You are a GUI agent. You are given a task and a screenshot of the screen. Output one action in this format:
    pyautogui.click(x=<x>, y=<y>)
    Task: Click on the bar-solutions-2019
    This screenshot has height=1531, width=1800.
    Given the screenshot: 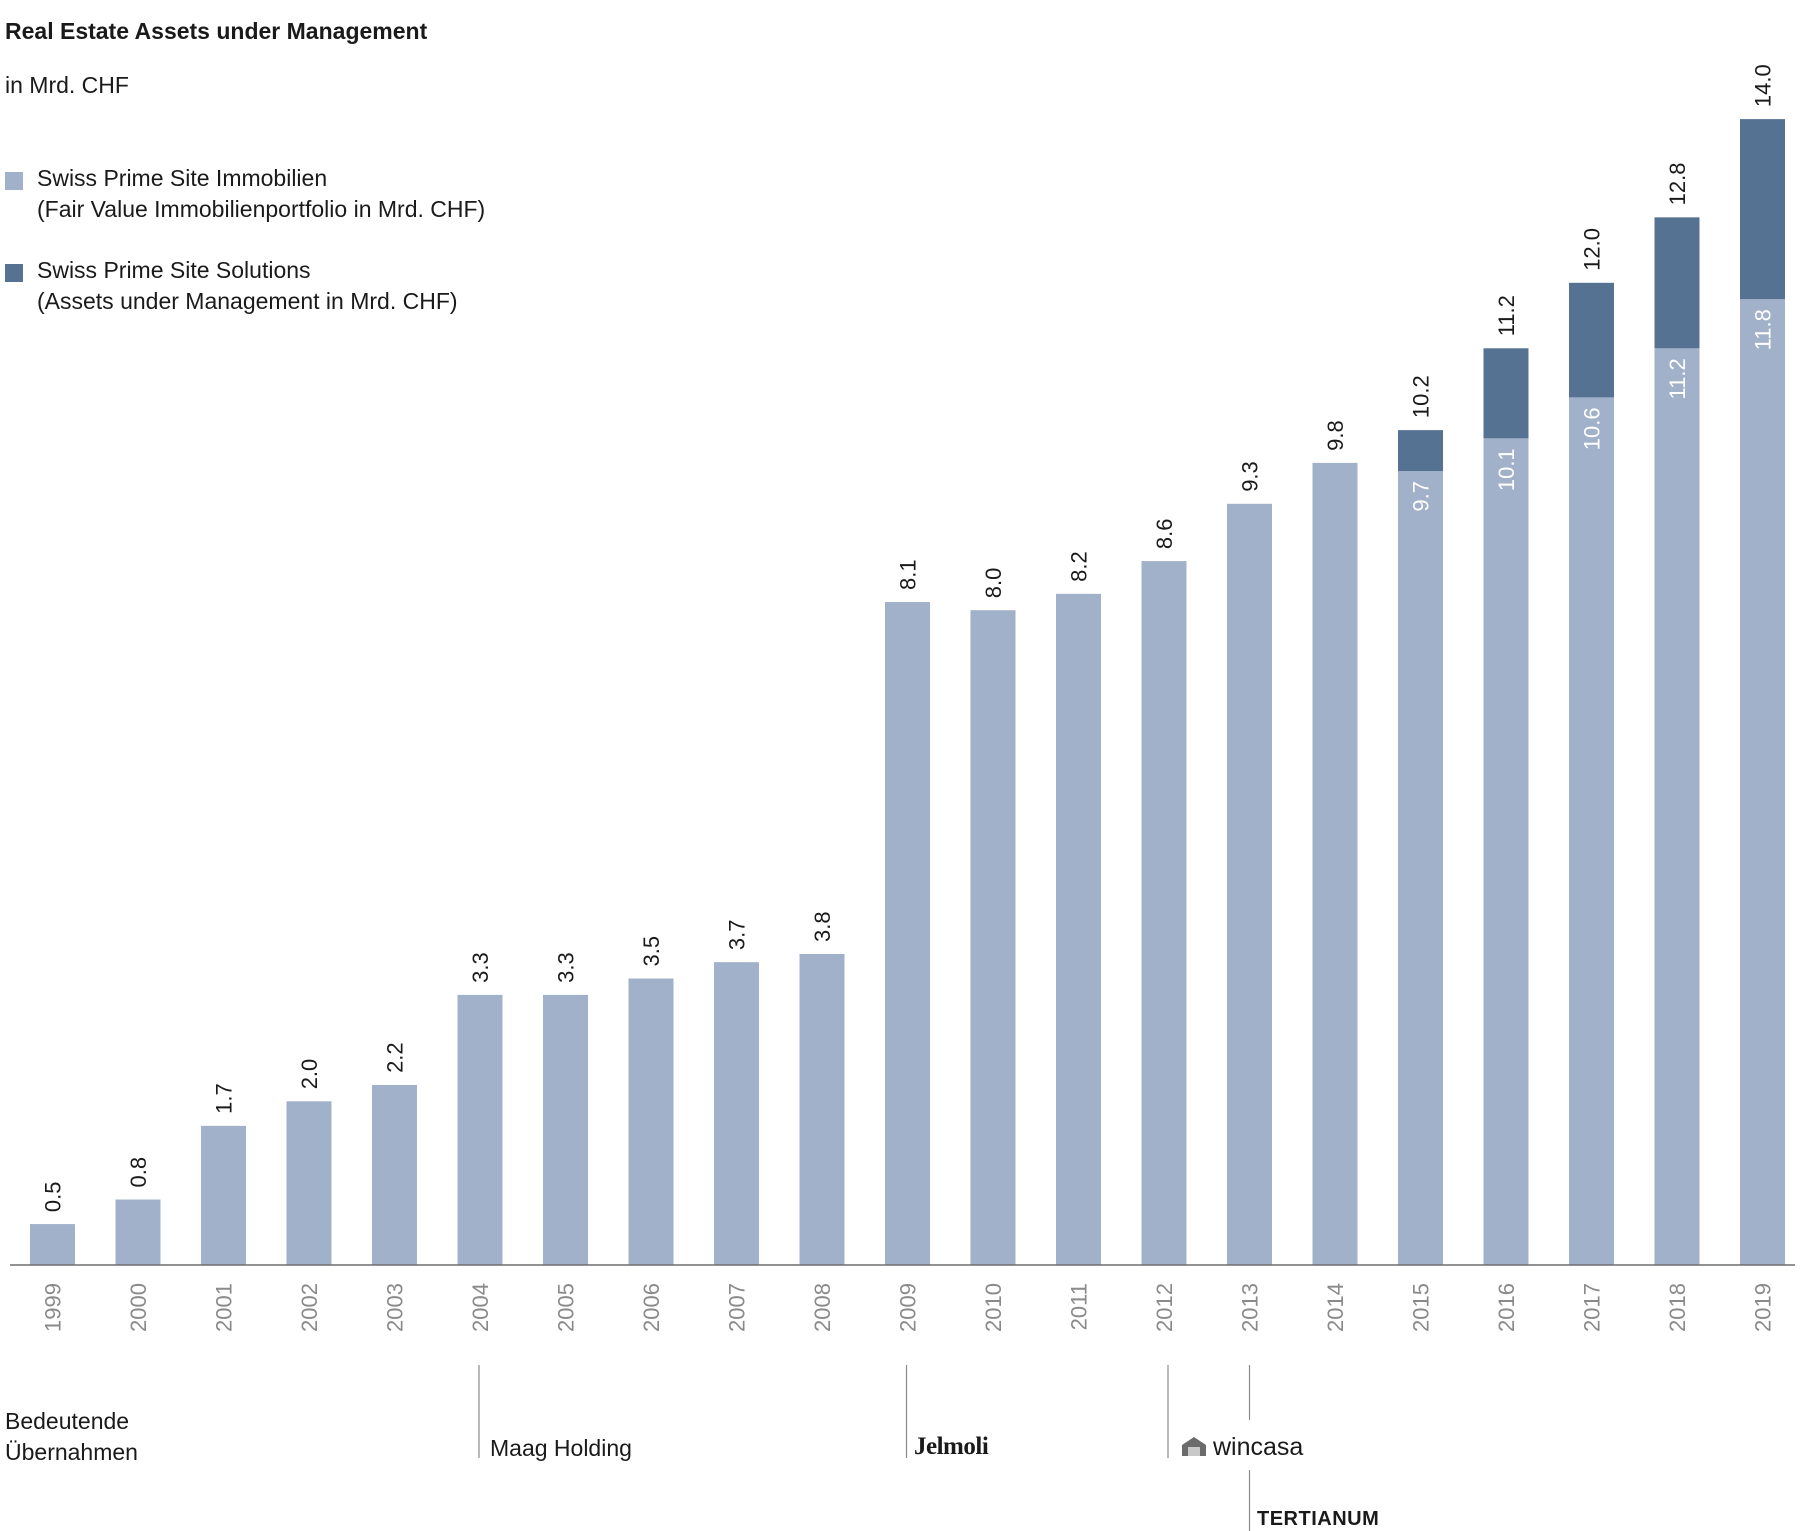 What is the action you would take?
    pyautogui.click(x=1762, y=209)
    